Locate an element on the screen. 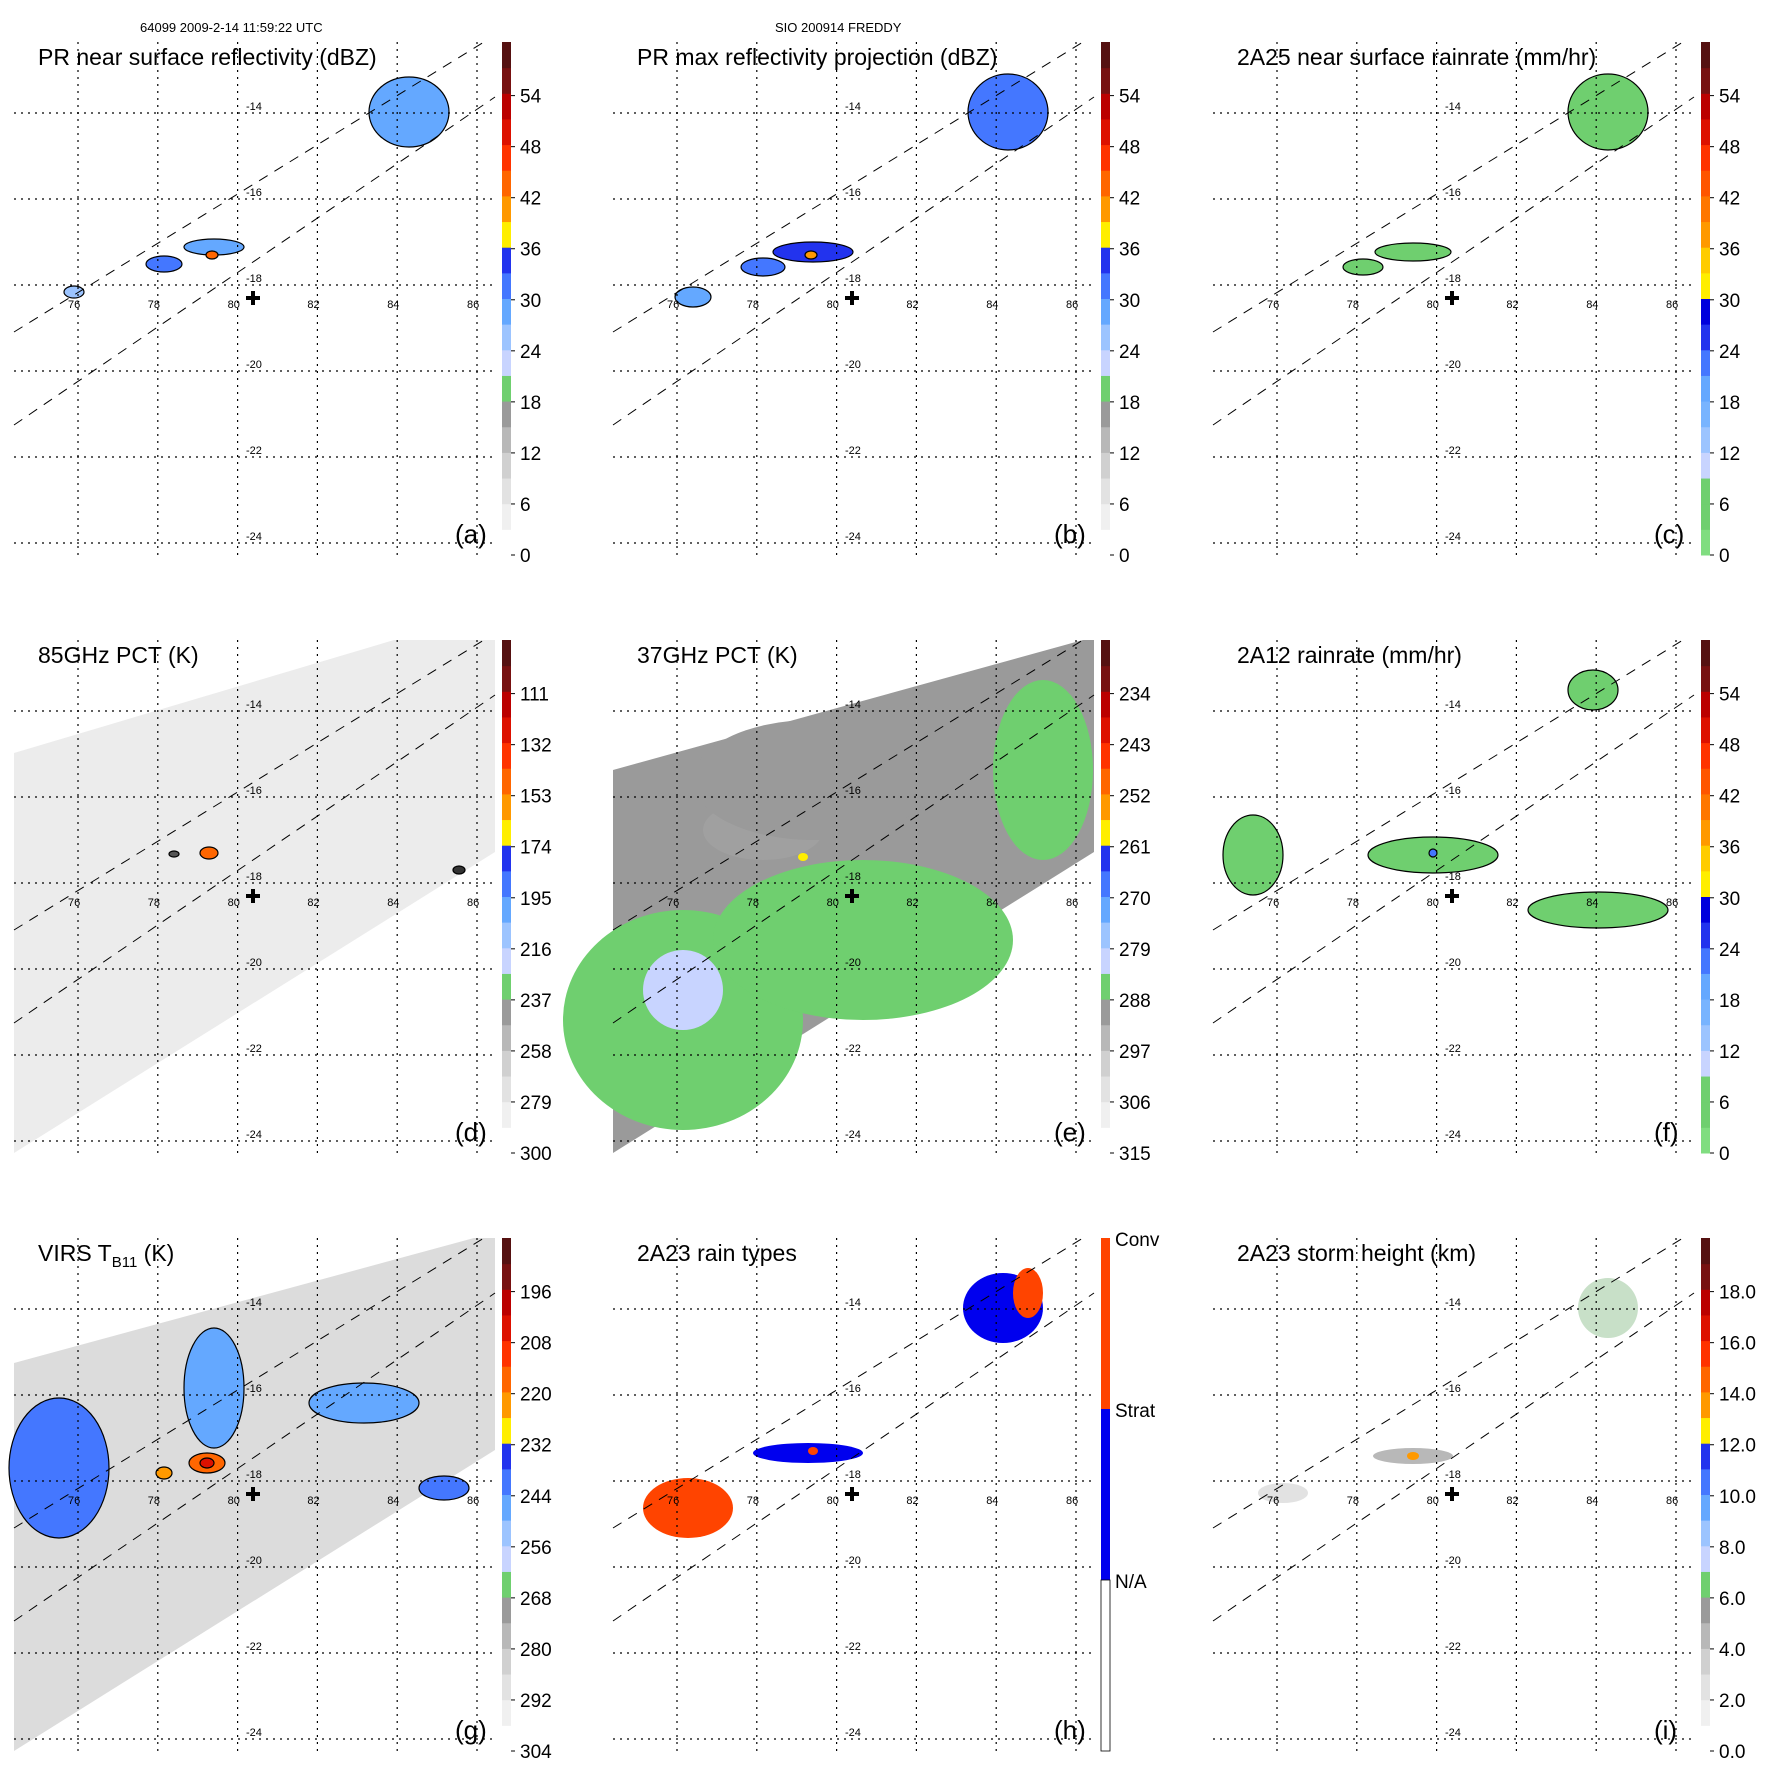 The image size is (1771, 1771). colorbar-tick-label: 6.0 is located at coordinates (1732, 1599).